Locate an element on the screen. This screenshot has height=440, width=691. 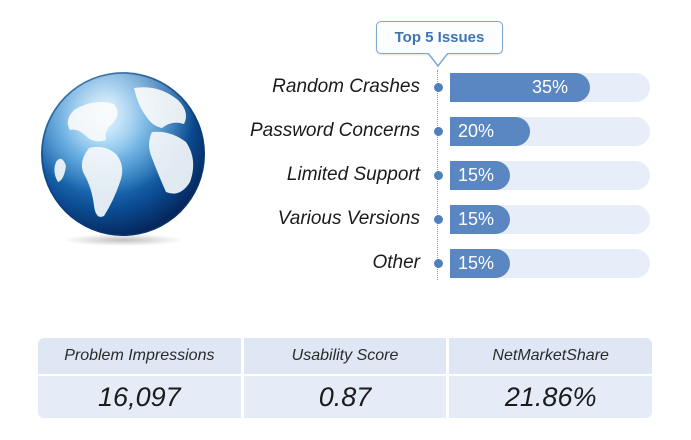
stat-label: NetMarketShare is located at coordinates (551, 357).